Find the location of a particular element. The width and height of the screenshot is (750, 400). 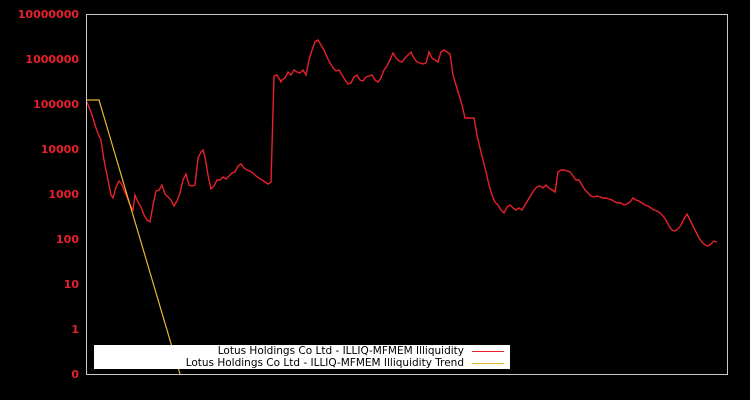

illiquidity-trend-line is located at coordinates (134, 237).